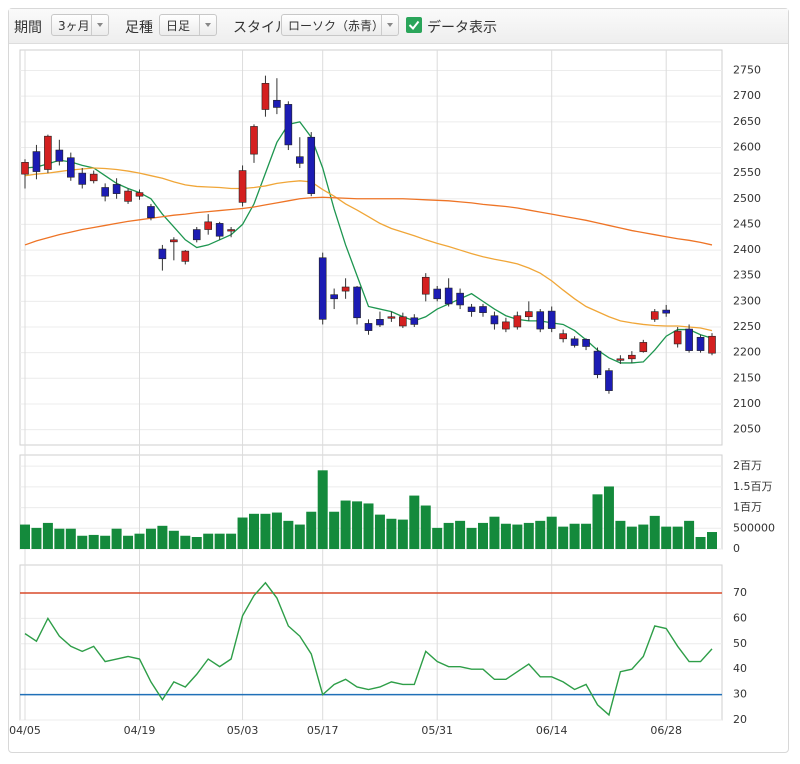 This screenshot has width=800, height=764. Describe the element at coordinates (740, 719) in the screenshot. I see `y-tick-label: 20` at that location.